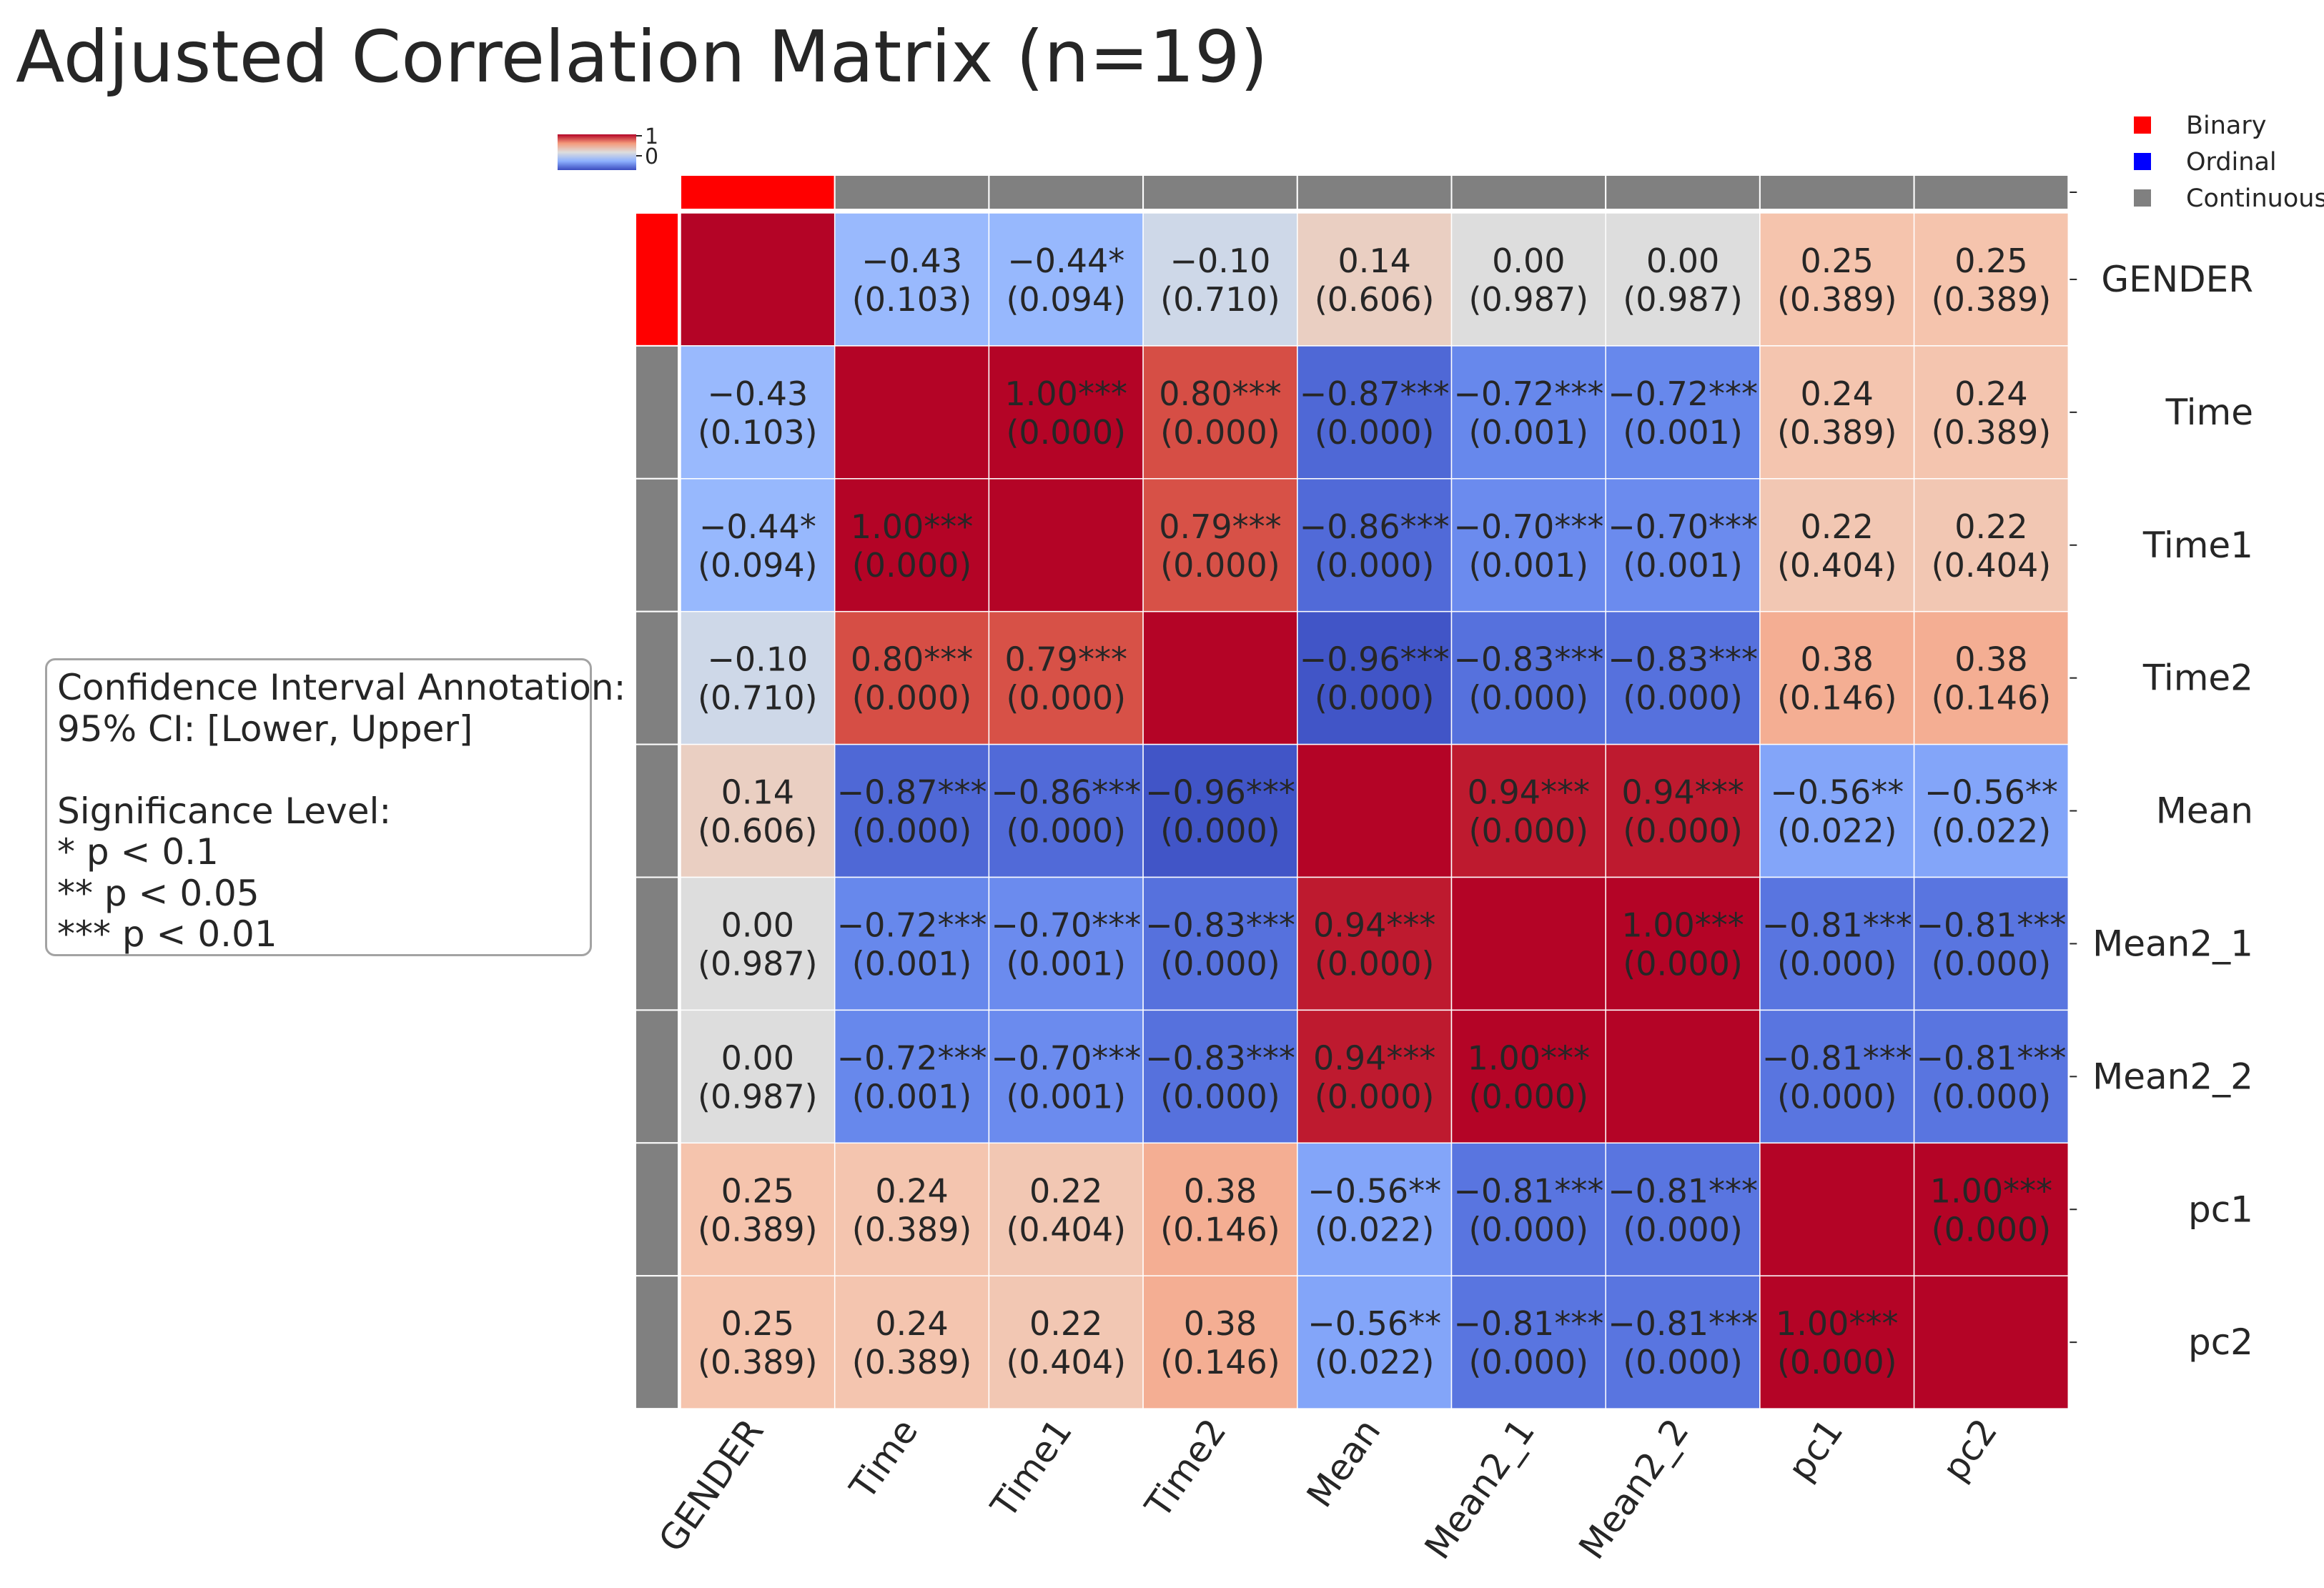  I want to click on cell-correlation-label: −0.70***, so click(1066, 925).